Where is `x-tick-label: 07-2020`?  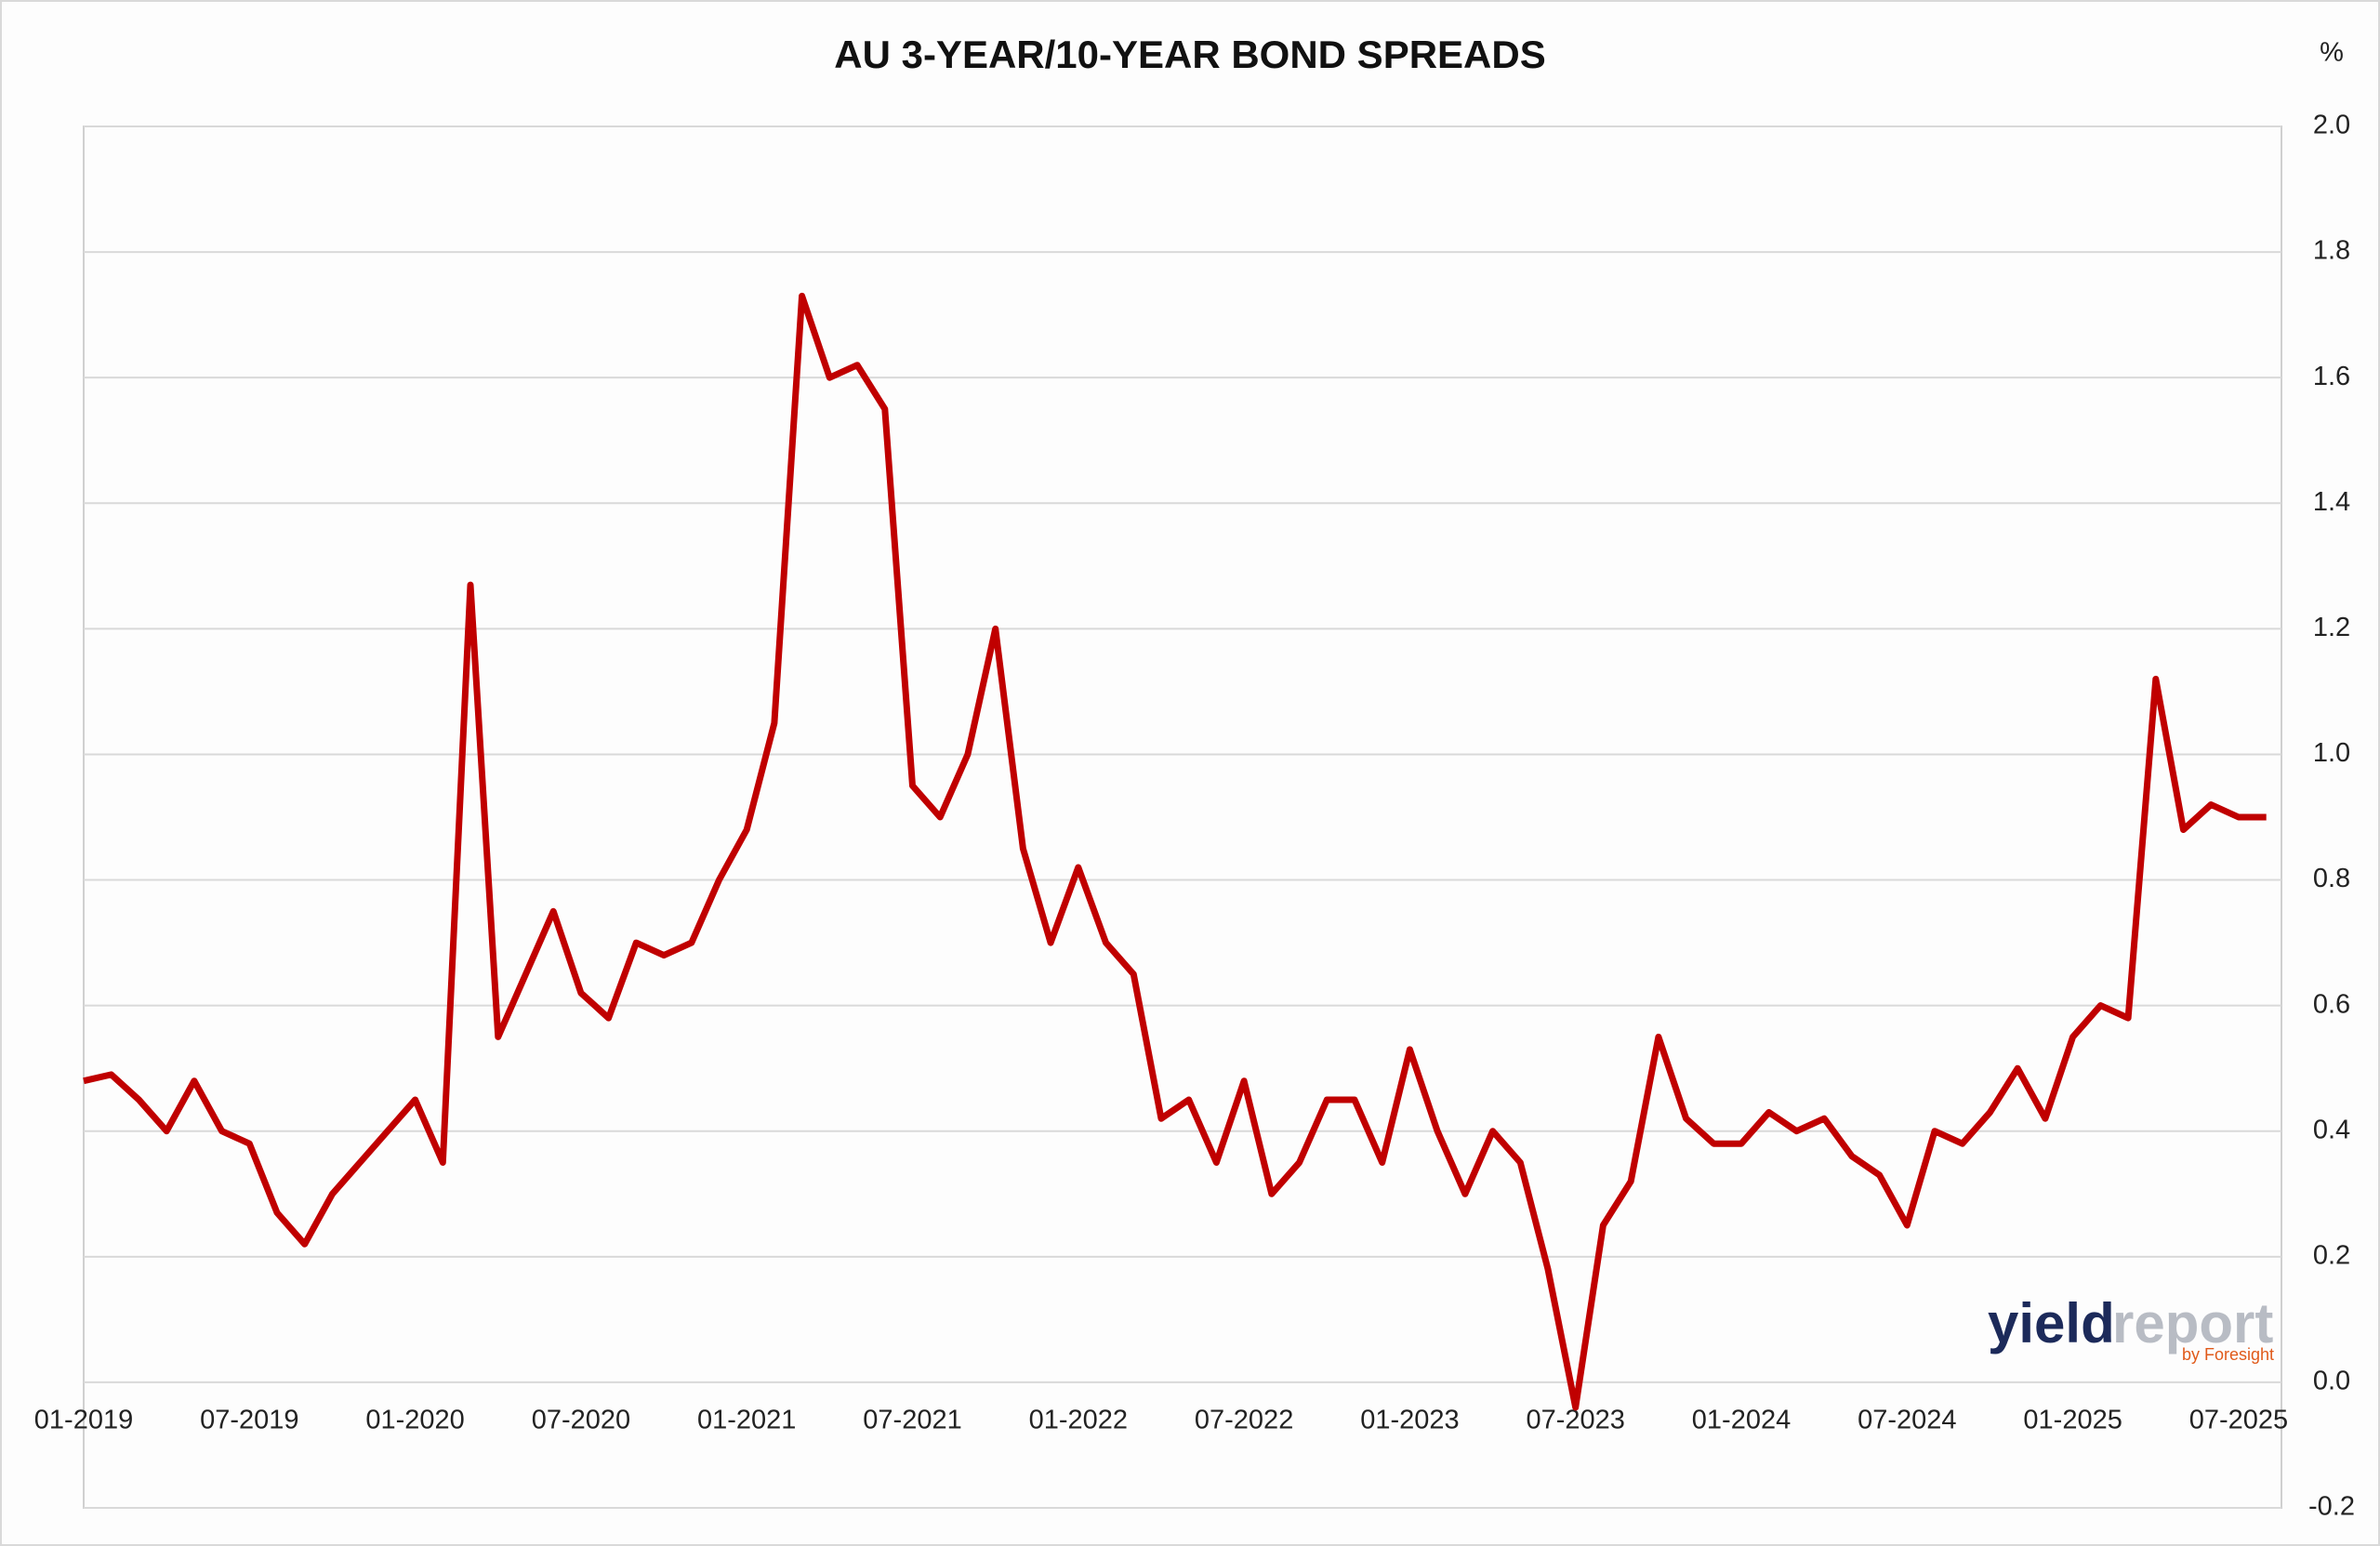
x-tick-label: 07-2020 is located at coordinates (581, 1420).